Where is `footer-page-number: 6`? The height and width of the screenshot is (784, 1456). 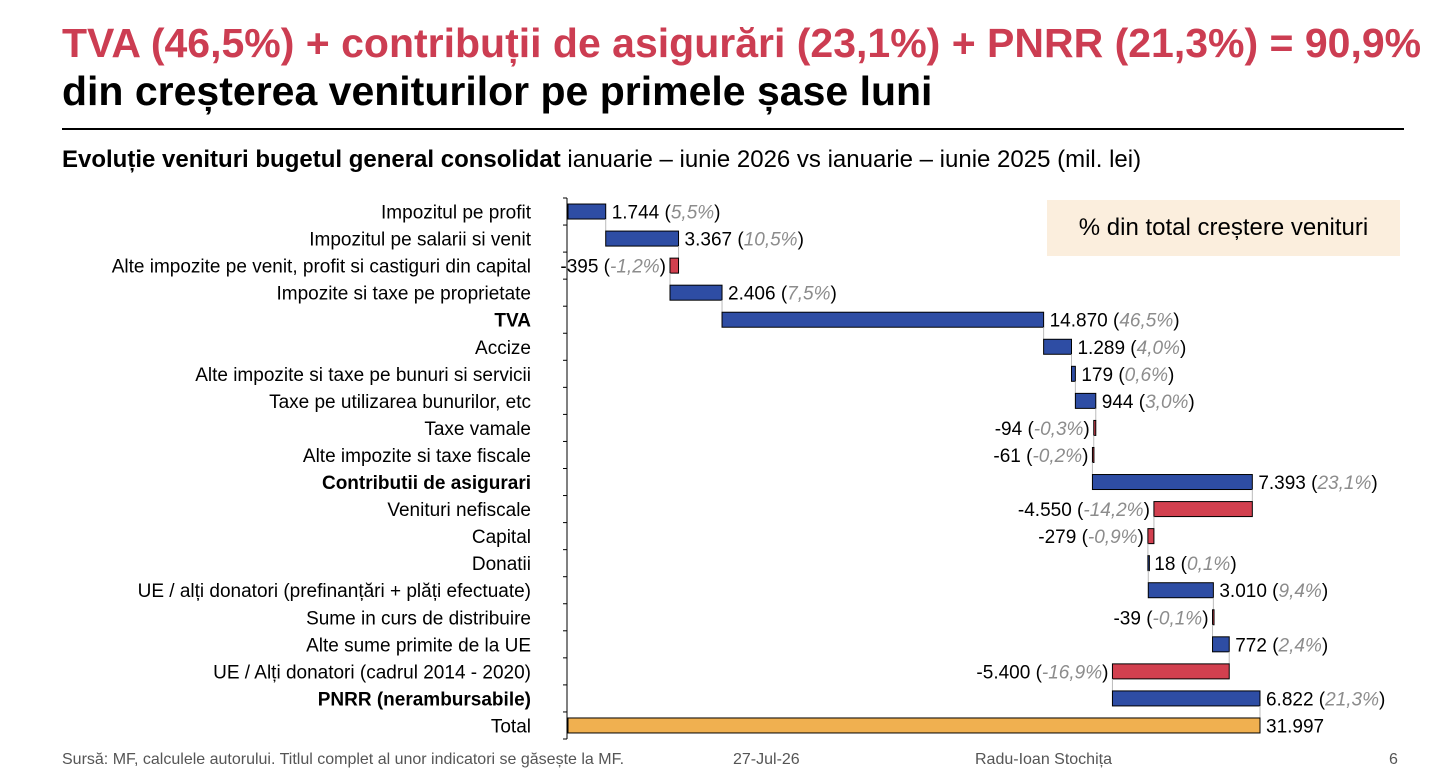
footer-page-number: 6 is located at coordinates (1393, 759).